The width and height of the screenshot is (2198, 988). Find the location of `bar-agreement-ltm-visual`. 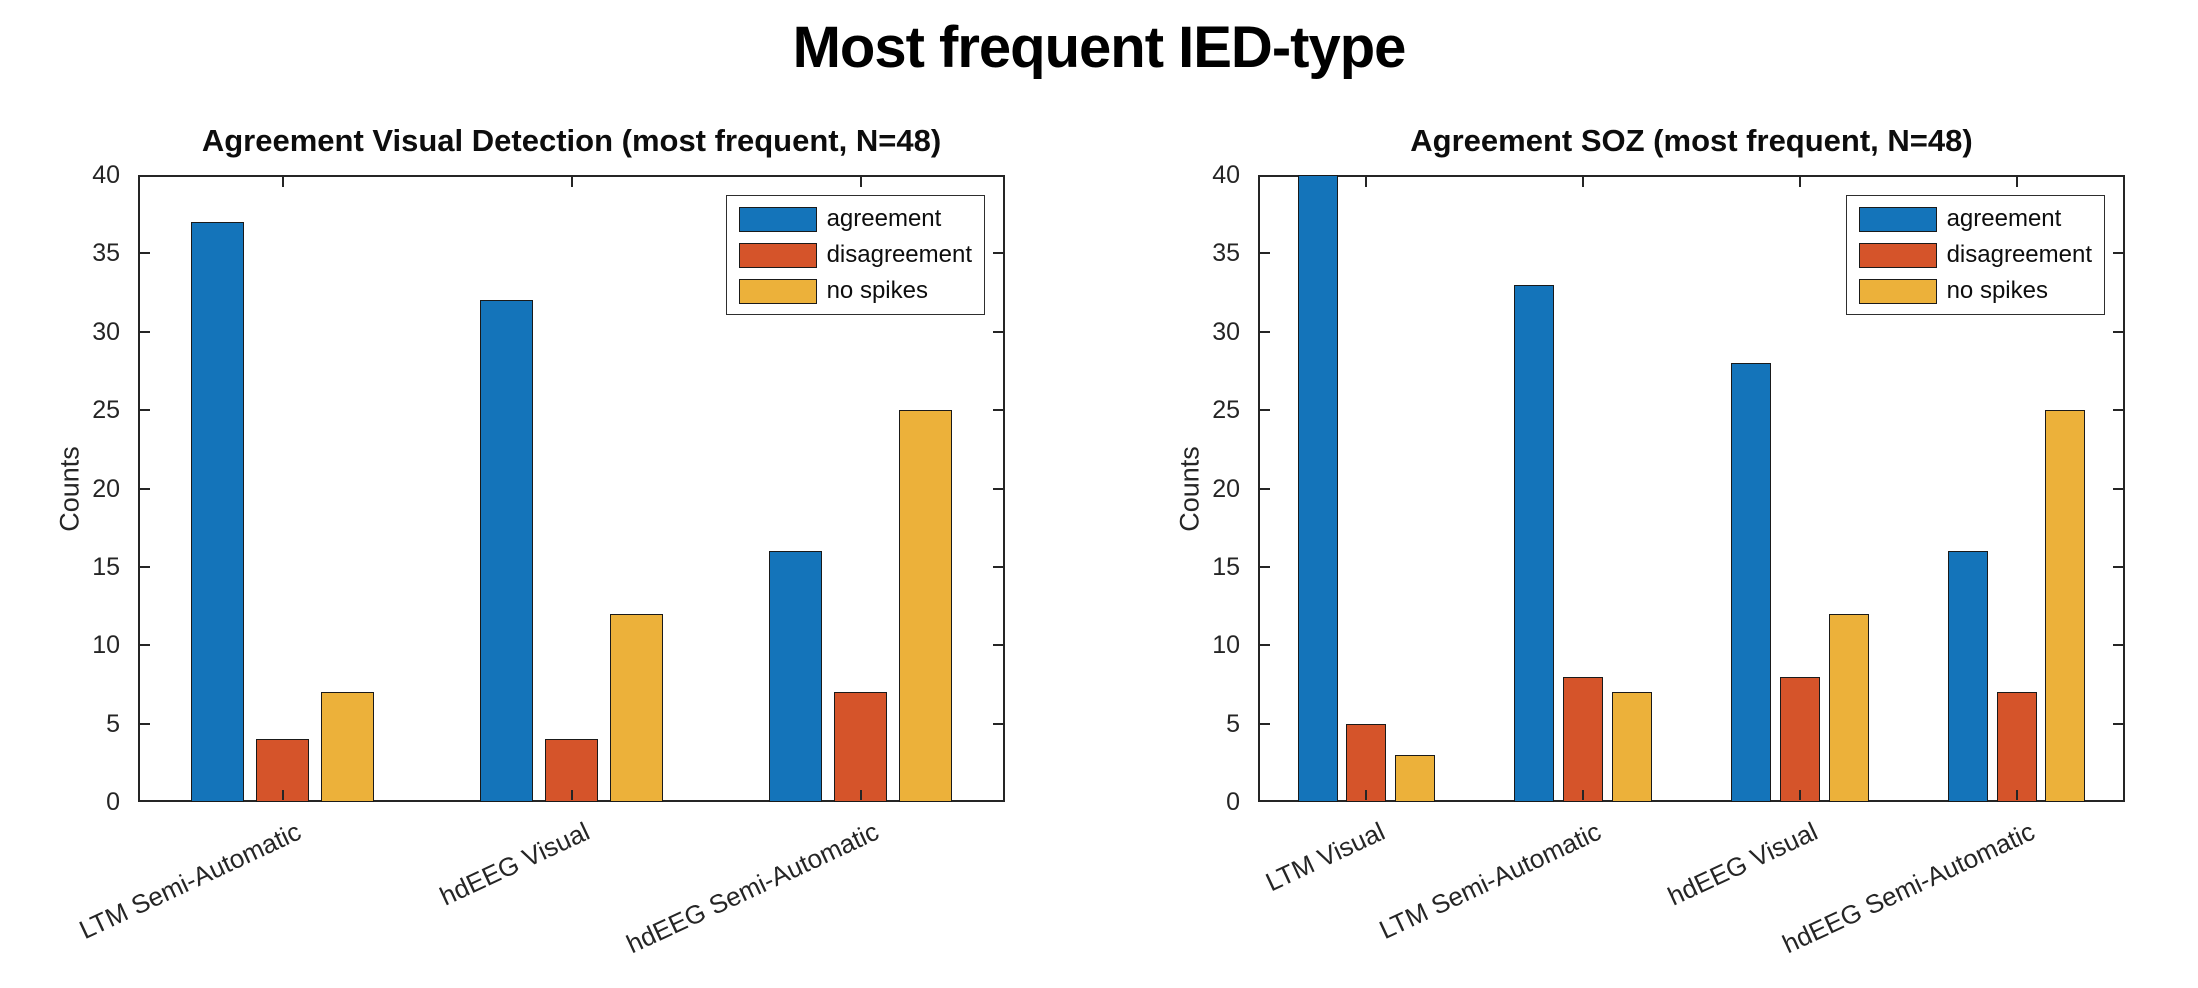

bar-agreement-ltm-visual is located at coordinates (1317, 488).